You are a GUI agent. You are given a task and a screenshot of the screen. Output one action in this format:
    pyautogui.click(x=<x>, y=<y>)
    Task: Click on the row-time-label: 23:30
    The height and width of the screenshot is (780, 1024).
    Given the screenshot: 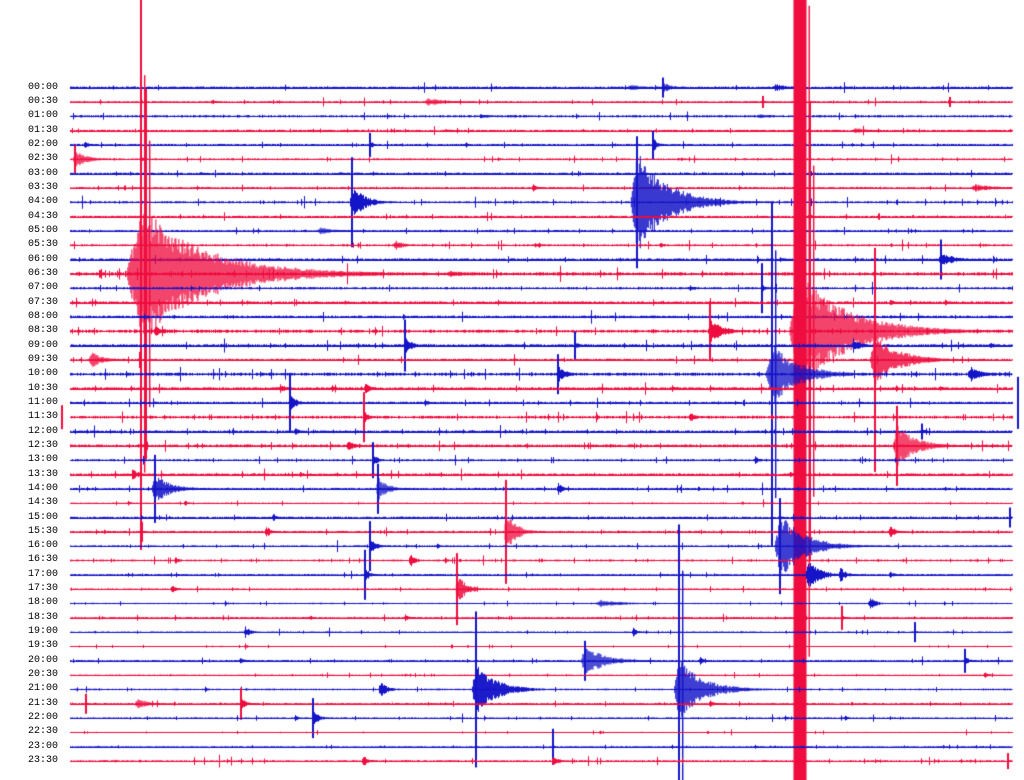 What is the action you would take?
    pyautogui.click(x=42, y=761)
    